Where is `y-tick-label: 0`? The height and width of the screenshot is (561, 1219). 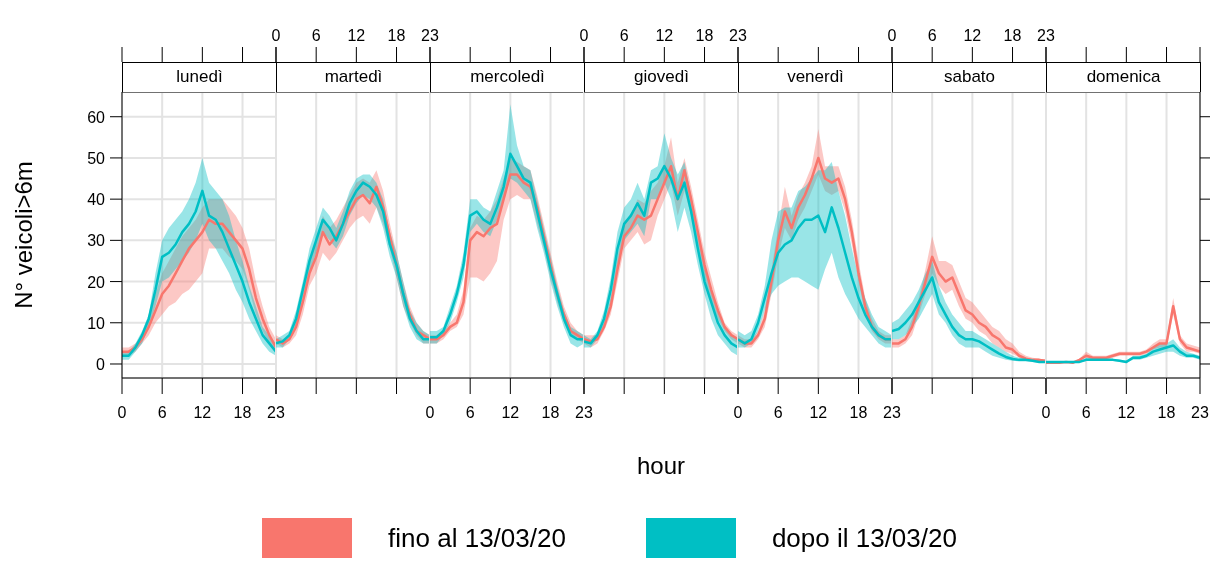
y-tick-label: 0 is located at coordinates (101, 364).